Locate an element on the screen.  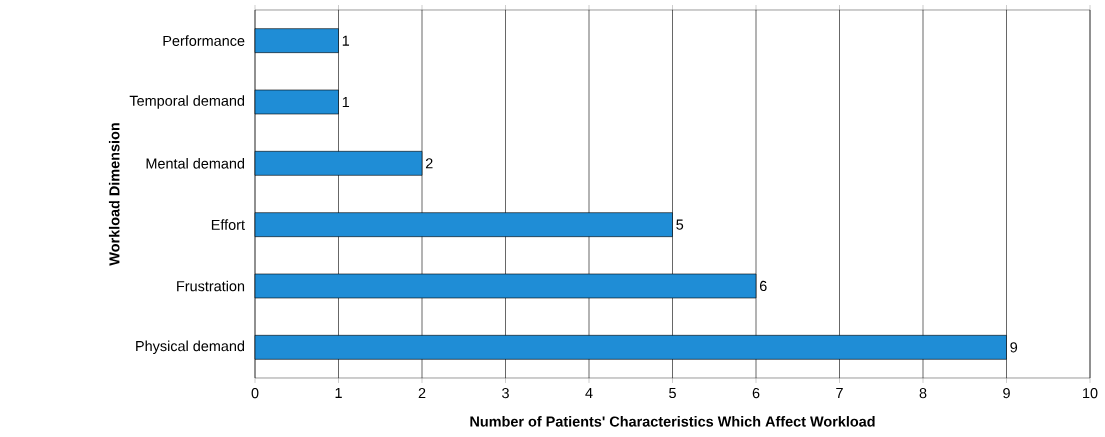
y-tick-label: Effort is located at coordinates (228, 224).